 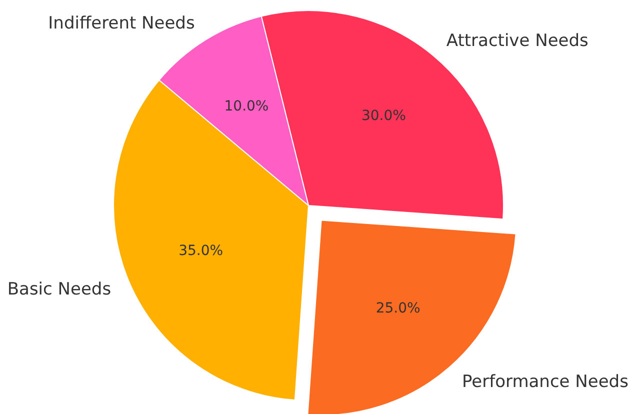 What do you see at coordinates (201, 251) in the screenshot?
I see `data-label: 35.0%` at bounding box center [201, 251].